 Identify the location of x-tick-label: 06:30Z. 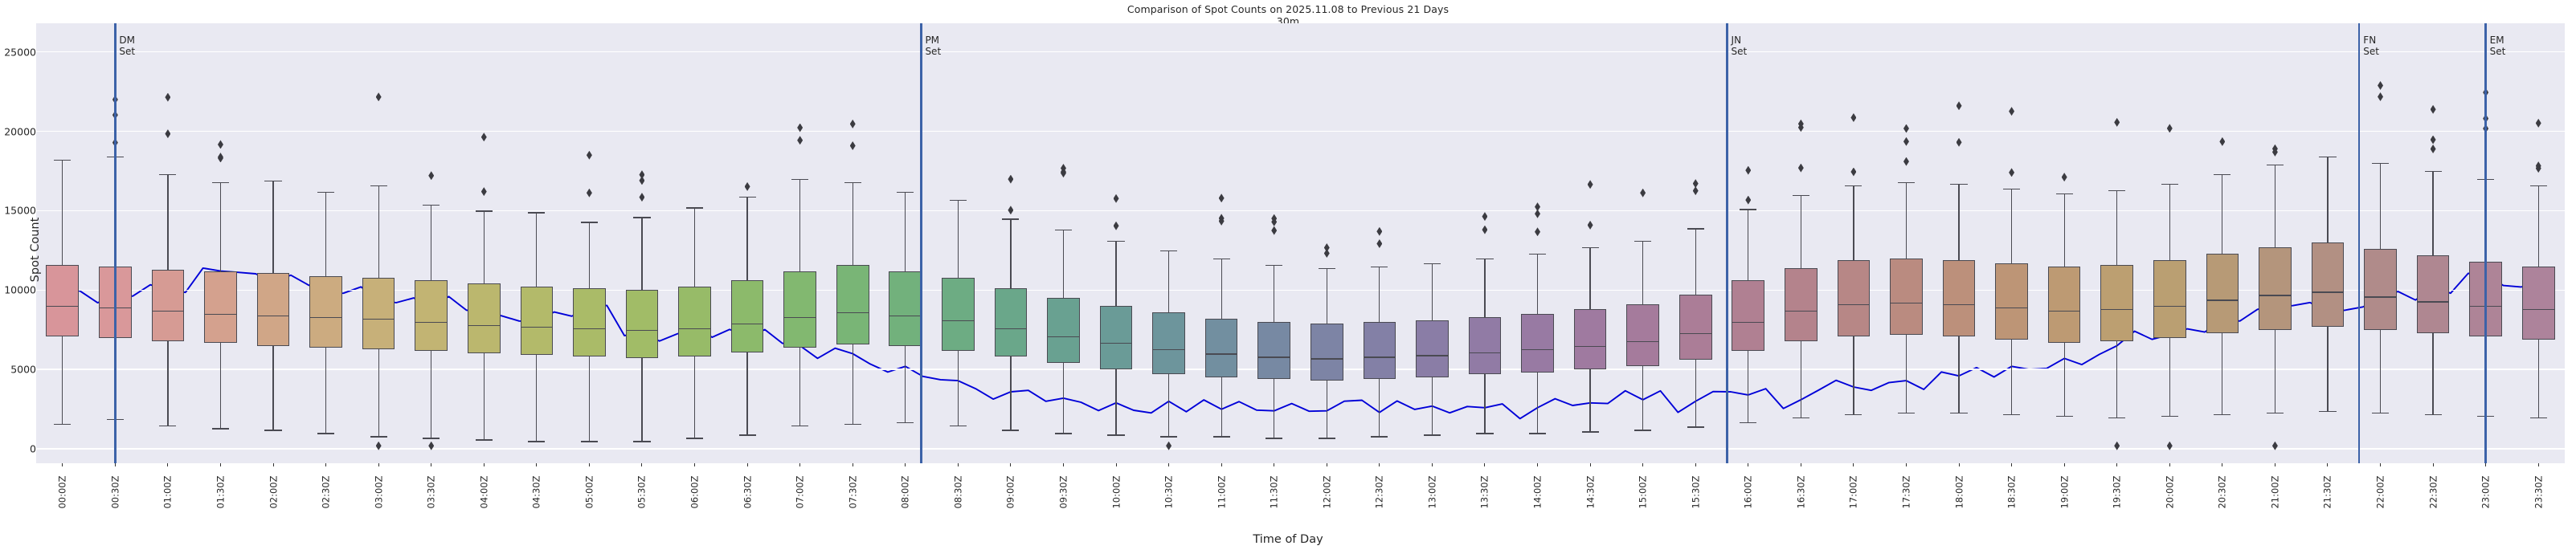
(747, 499).